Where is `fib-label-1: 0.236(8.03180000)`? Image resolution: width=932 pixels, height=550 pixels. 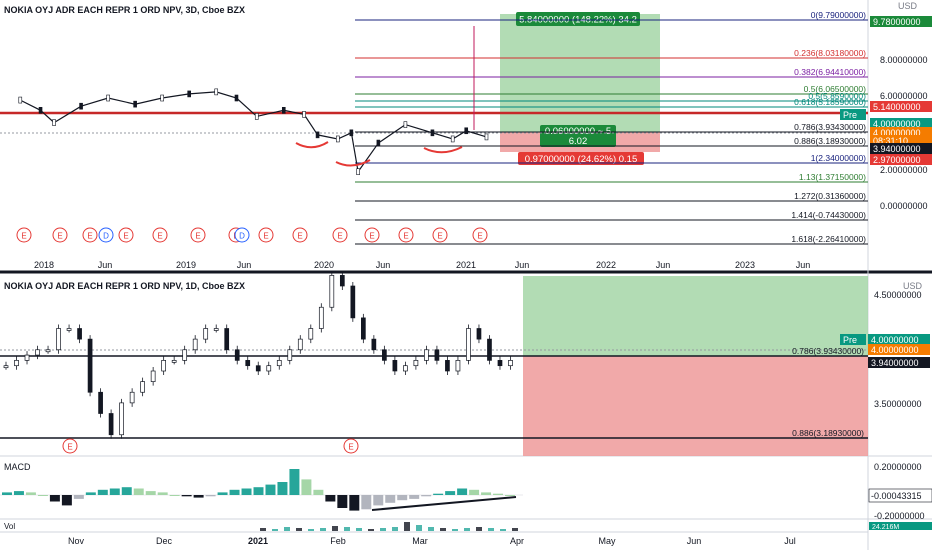 fib-label-1: 0.236(8.03180000) is located at coordinates (830, 53).